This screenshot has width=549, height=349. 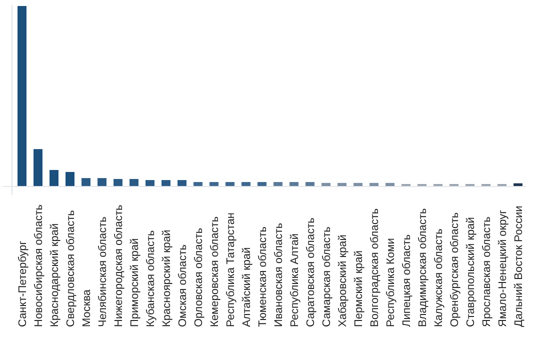 What do you see at coordinates (103, 271) in the screenshot?
I see `x-tick-label: Челябинская область` at bounding box center [103, 271].